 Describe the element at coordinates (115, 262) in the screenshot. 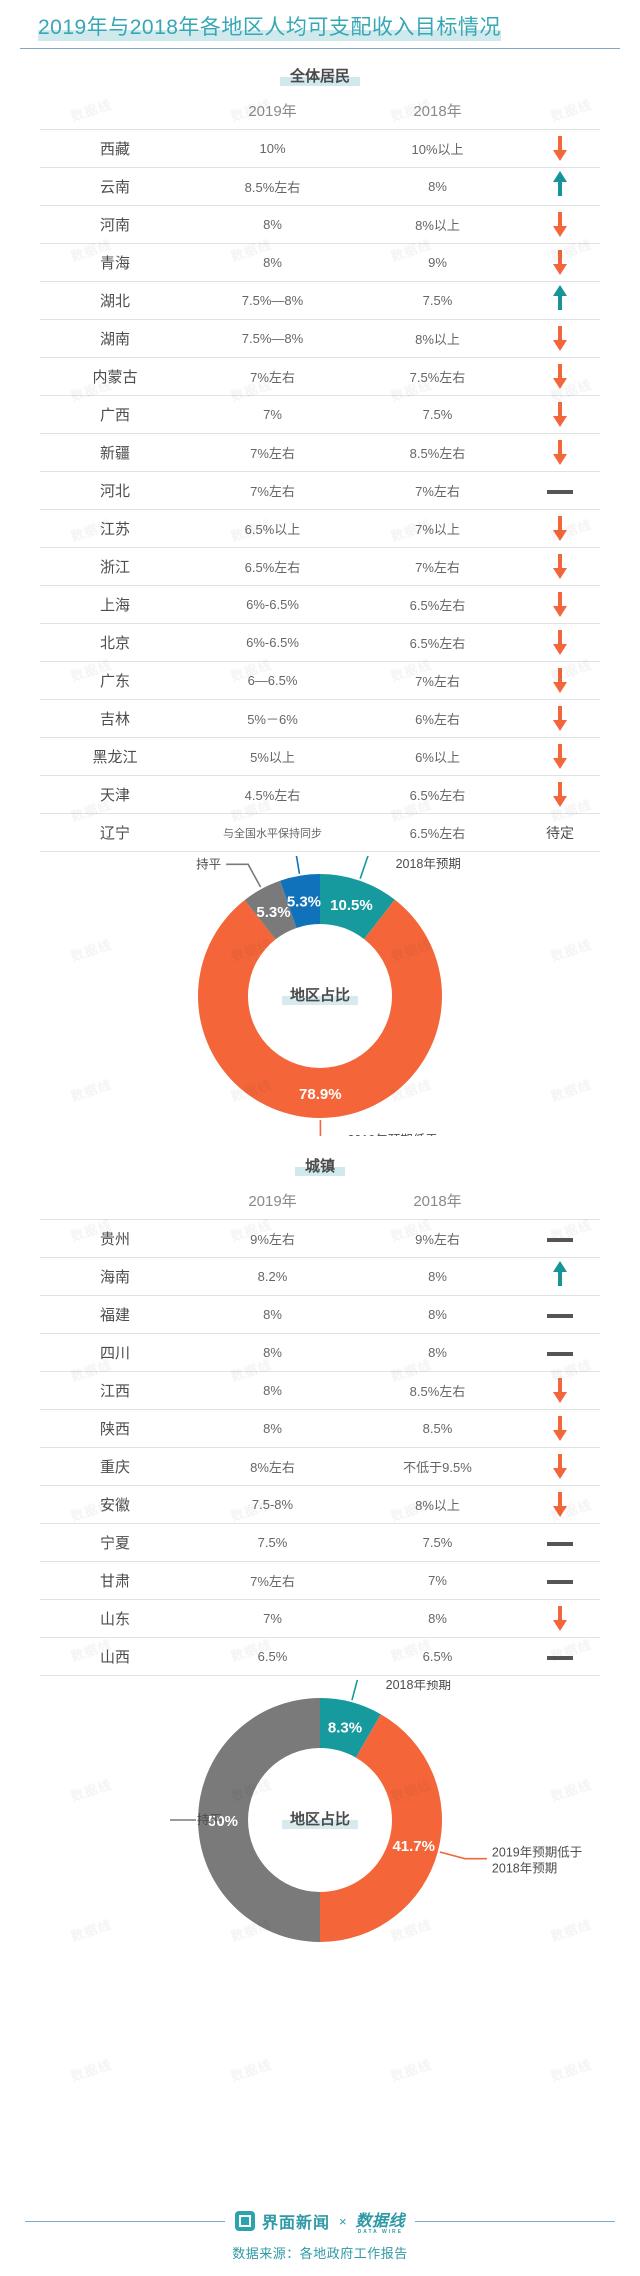

I see `cell-region: 青海` at that location.